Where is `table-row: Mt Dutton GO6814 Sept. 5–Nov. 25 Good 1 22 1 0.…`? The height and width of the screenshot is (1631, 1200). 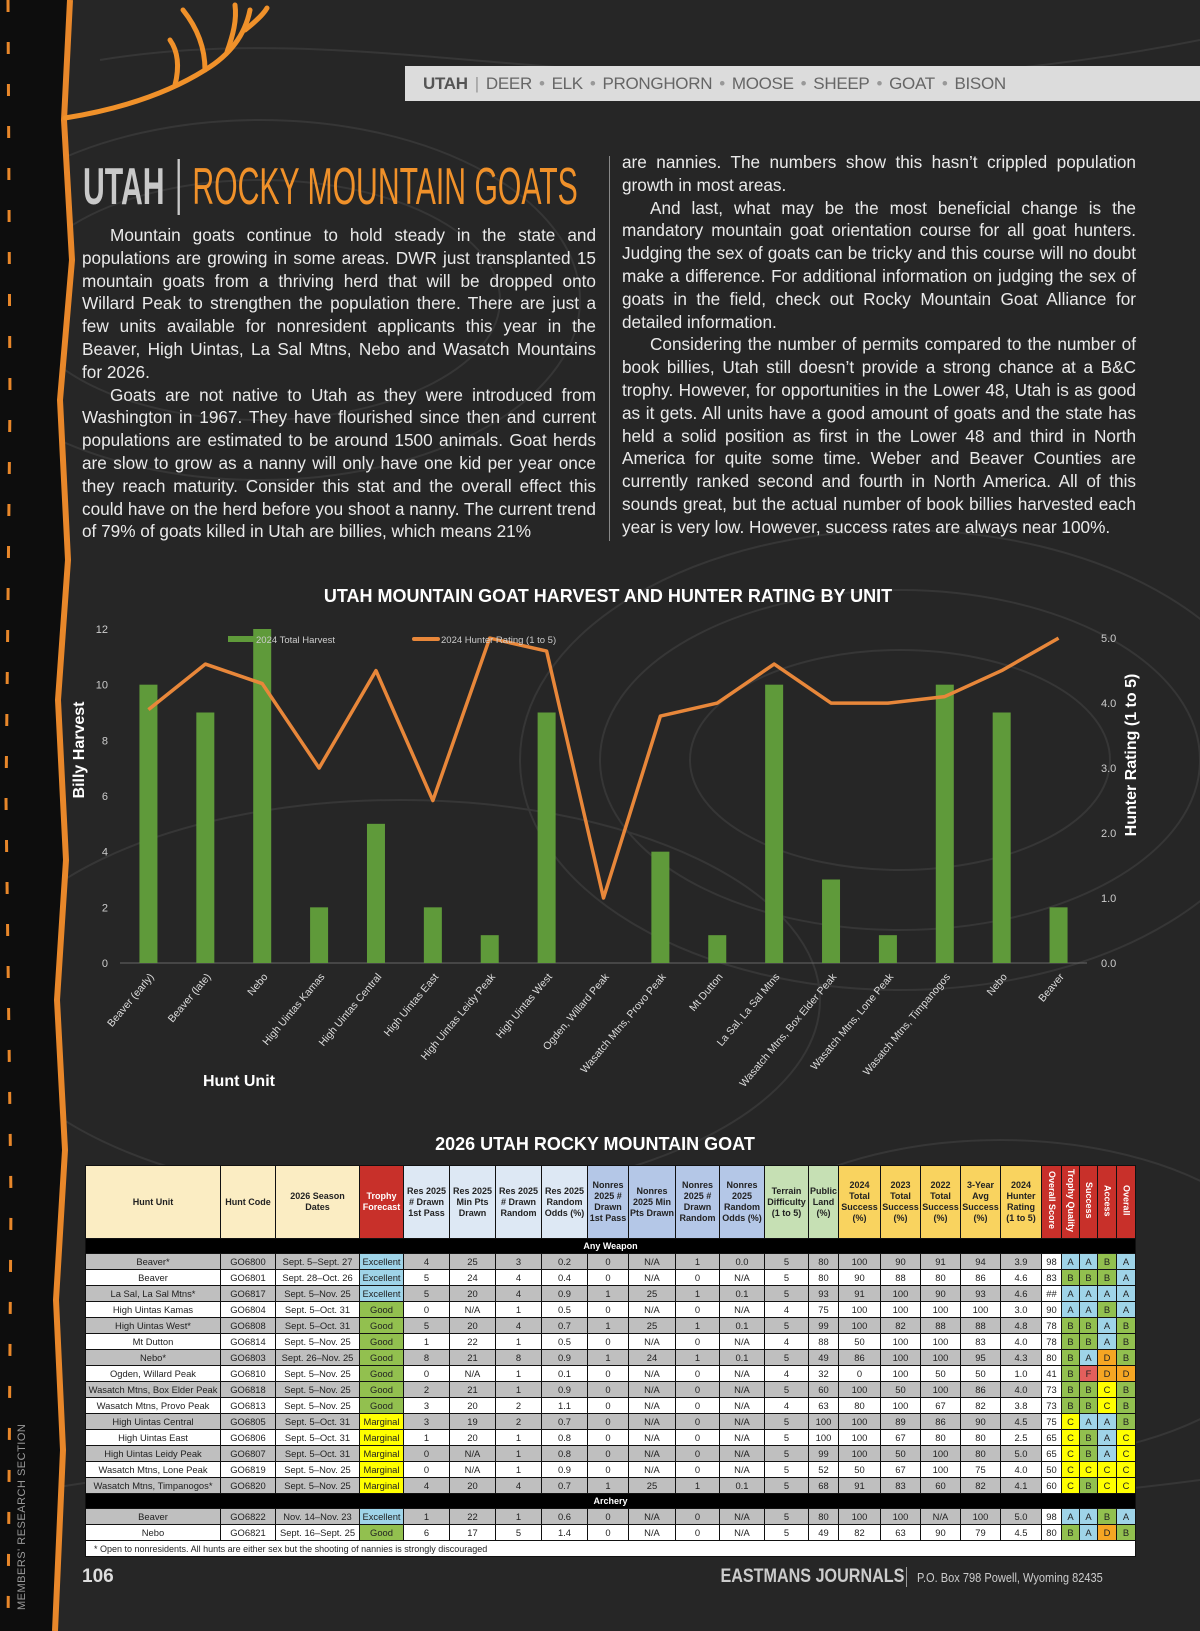 table-row: Mt Dutton GO6814 Sept. 5–Nov. 25 Good 1 22 1 0.… is located at coordinates (610, 1341).